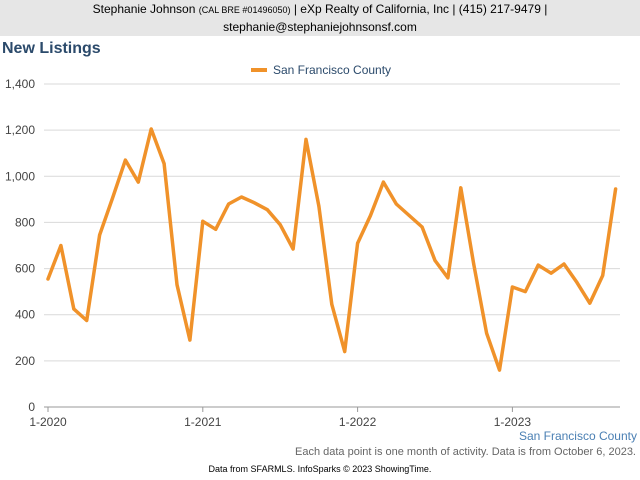  I want to click on agent-email: stephanie@stephaniejohnsonsf.com, so click(320, 27).